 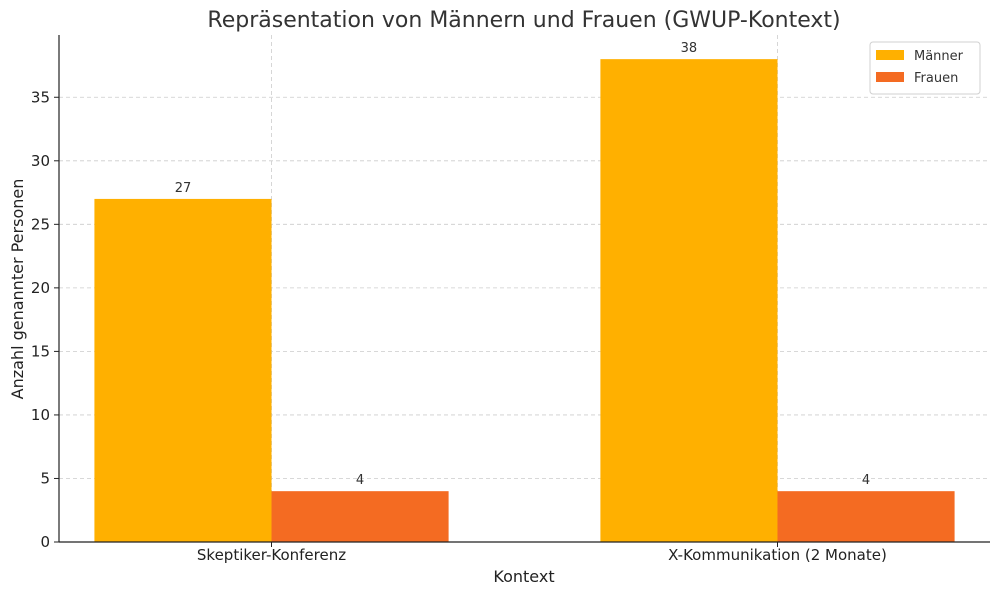 I want to click on x-tick-label: Skeptiker-Konferenz, so click(x=271, y=555).